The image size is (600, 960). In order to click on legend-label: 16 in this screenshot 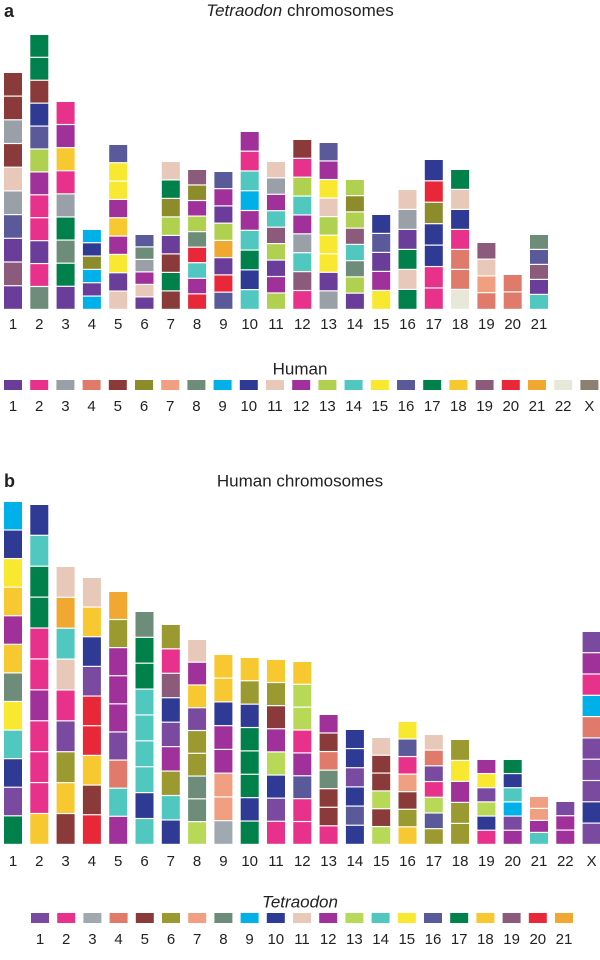, I will do `click(433, 939)`.